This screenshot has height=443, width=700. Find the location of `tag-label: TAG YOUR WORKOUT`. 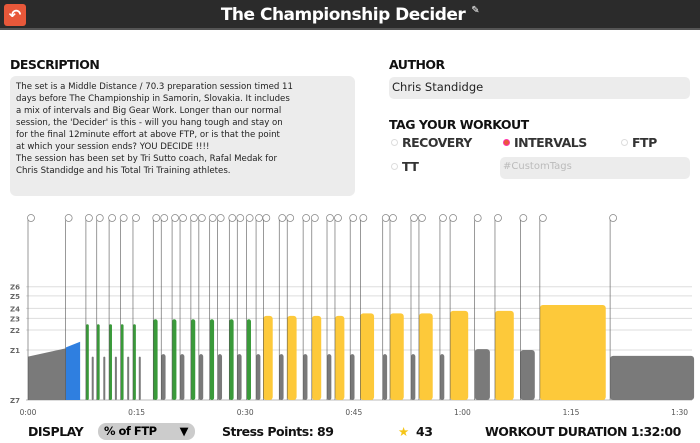

tag-label: TAG YOUR WORKOUT is located at coordinates (459, 124).